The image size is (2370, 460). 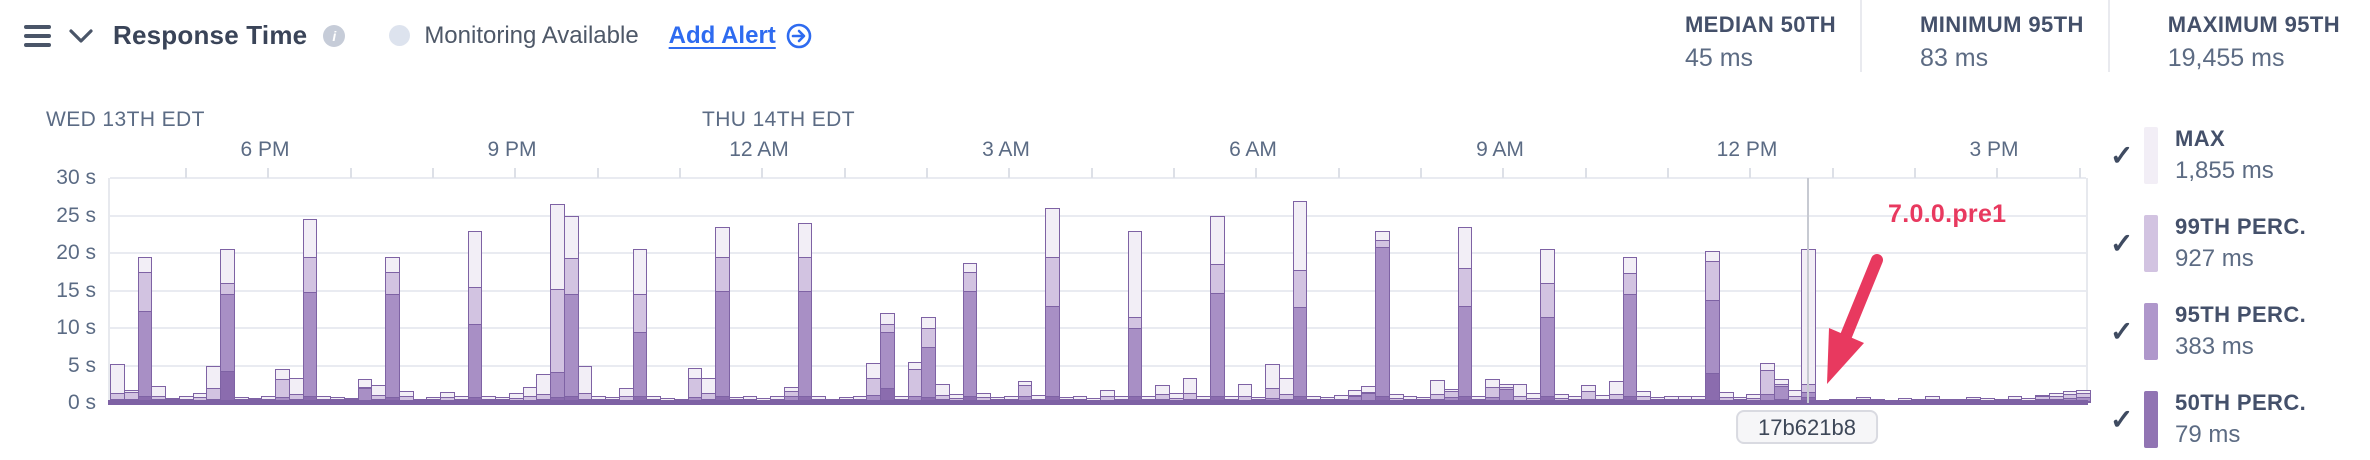 What do you see at coordinates (2238, 36) in the screenshot?
I see `stat-maximum-95th: MAXIMUM 95TH 19,455 ms` at bounding box center [2238, 36].